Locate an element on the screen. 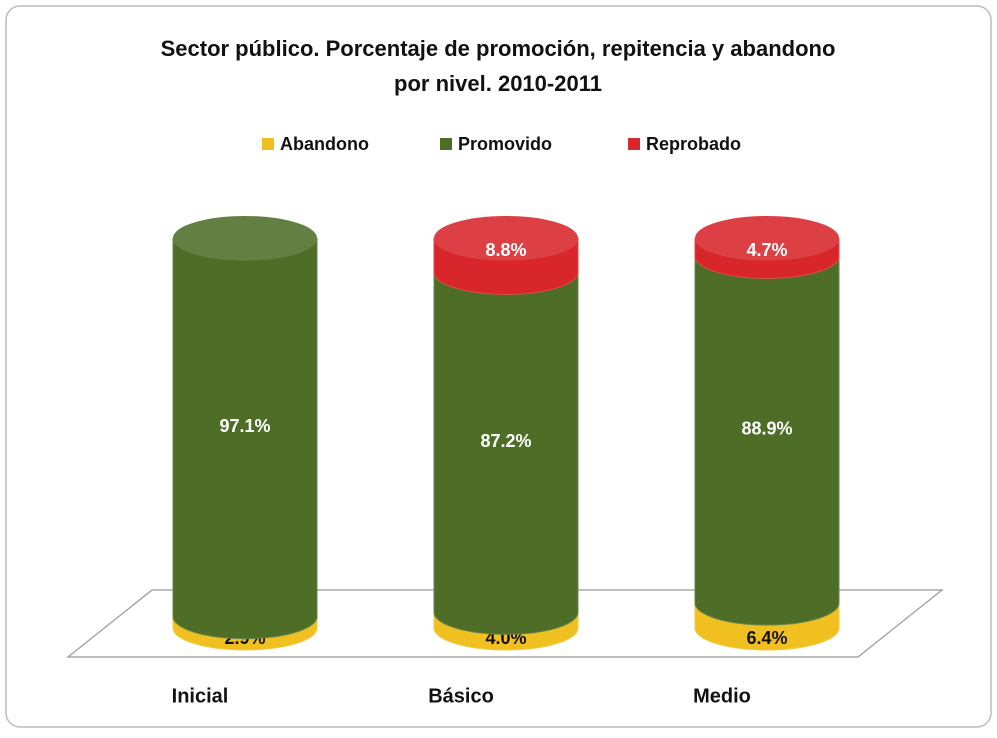 Image resolution: width=997 pixels, height=738 pixels. x-tick-label: Inicial is located at coordinates (200, 696).